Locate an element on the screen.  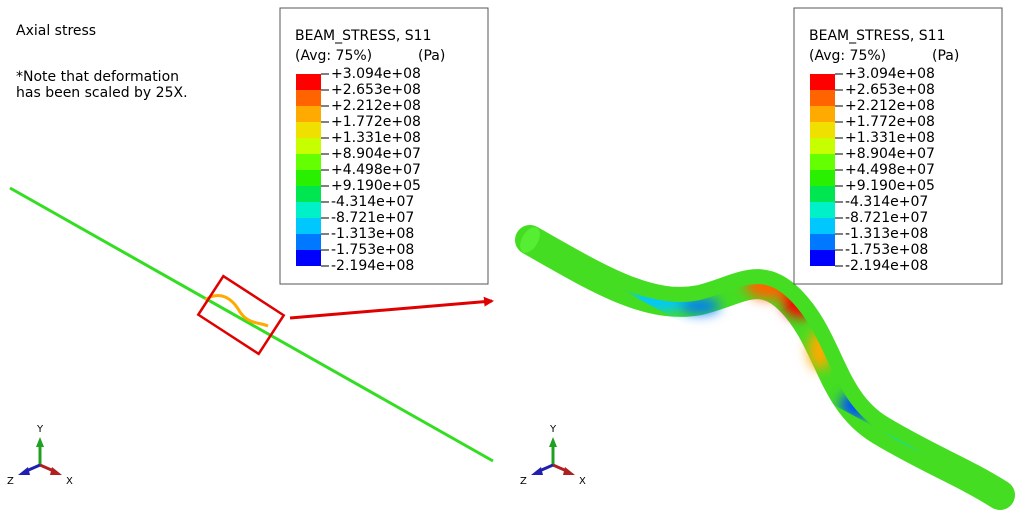
note: has been scaled by 25X. is located at coordinates (102, 93).